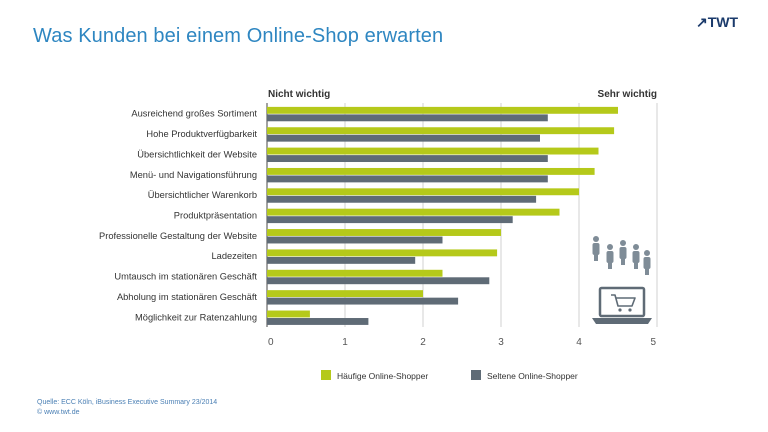 Image resolution: width=768 pixels, height=432 pixels. I want to click on legend-swatch-frequent, so click(326, 375).